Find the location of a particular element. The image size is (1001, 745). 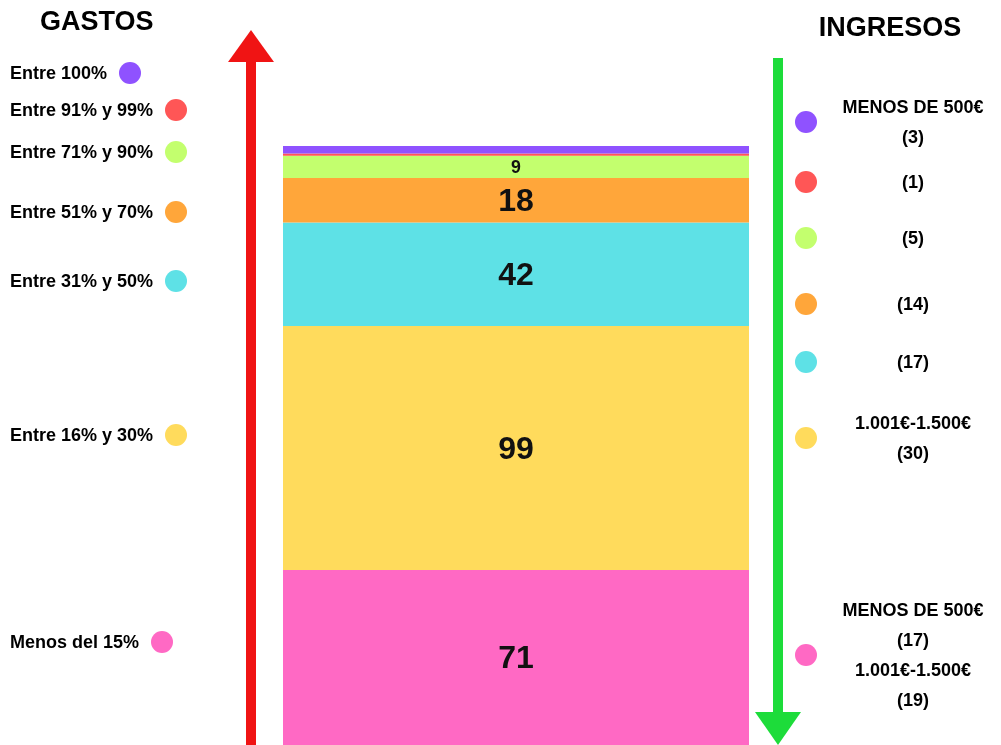

text: (14) is located at coordinates (913, 304).